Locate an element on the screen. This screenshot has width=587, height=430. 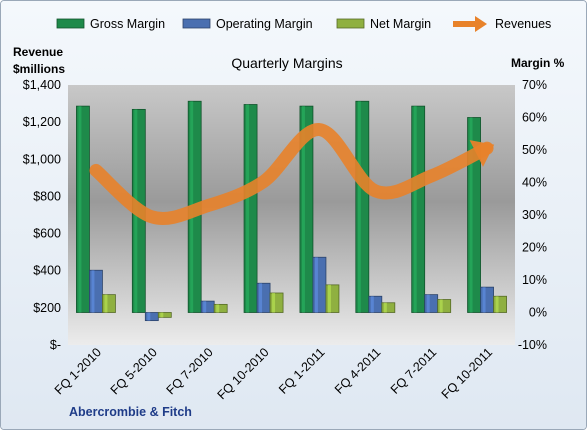
right-axis-tick-label: -10% is located at coordinates (532, 345).